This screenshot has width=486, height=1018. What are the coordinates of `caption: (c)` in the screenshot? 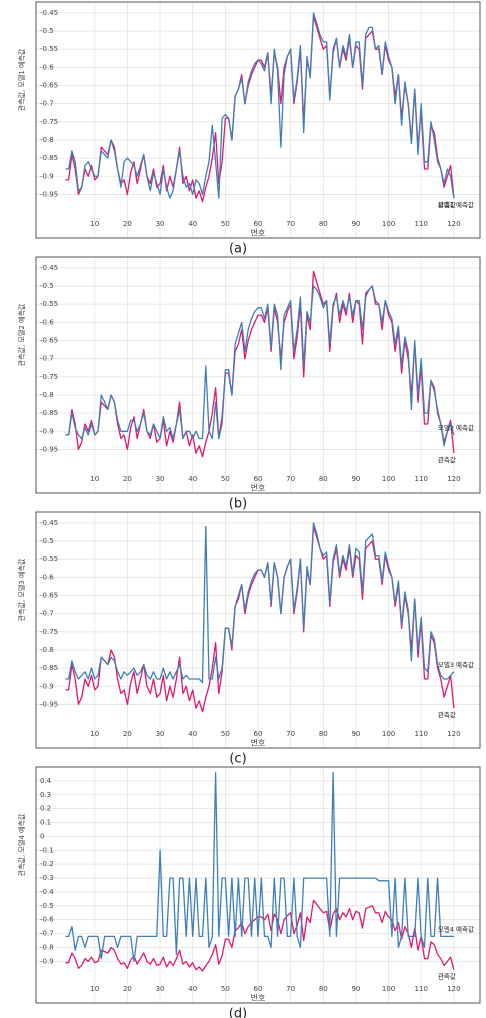 It's located at (237, 759).